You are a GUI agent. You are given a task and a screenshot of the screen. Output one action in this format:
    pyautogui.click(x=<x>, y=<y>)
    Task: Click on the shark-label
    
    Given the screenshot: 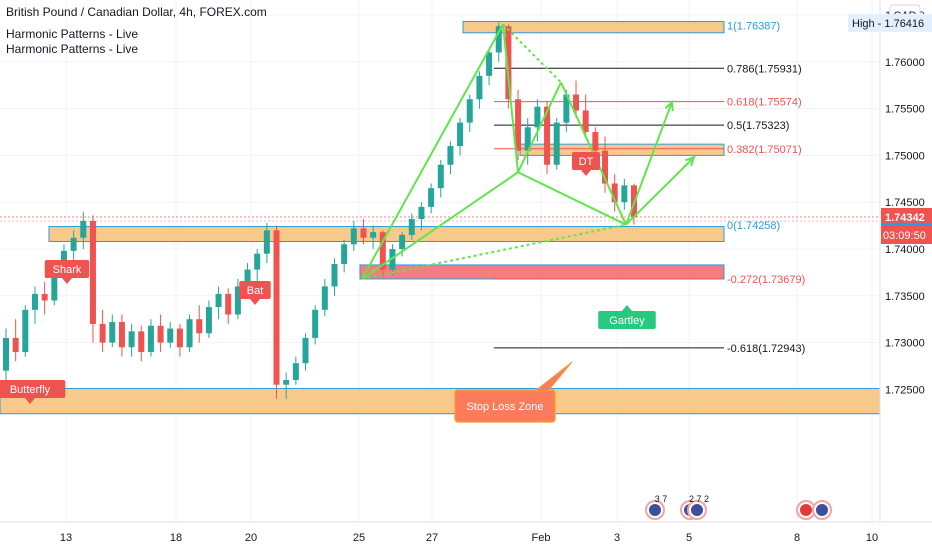 What is the action you would take?
    pyautogui.click(x=67, y=269)
    